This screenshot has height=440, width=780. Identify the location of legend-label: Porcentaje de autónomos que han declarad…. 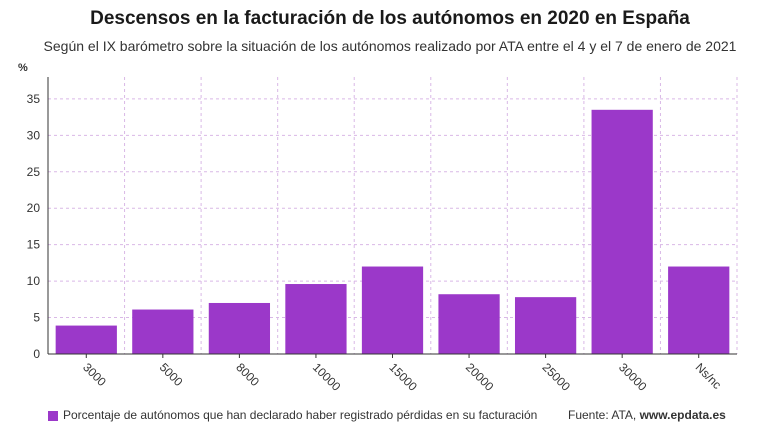
(300, 415).